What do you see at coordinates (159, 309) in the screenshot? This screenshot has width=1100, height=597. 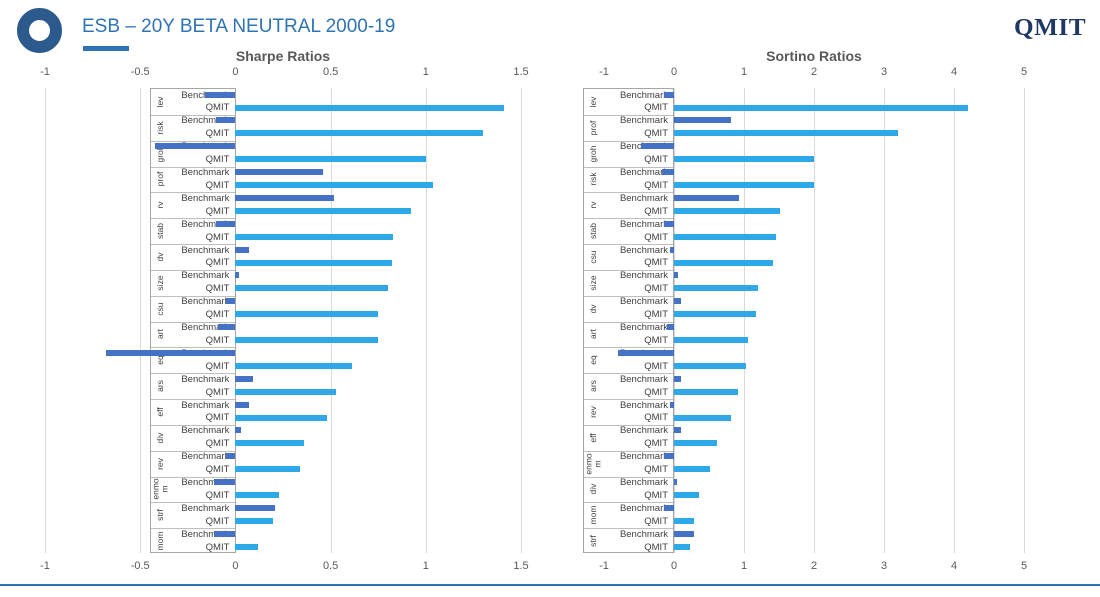 I see `category-label-csu: csu` at bounding box center [159, 309].